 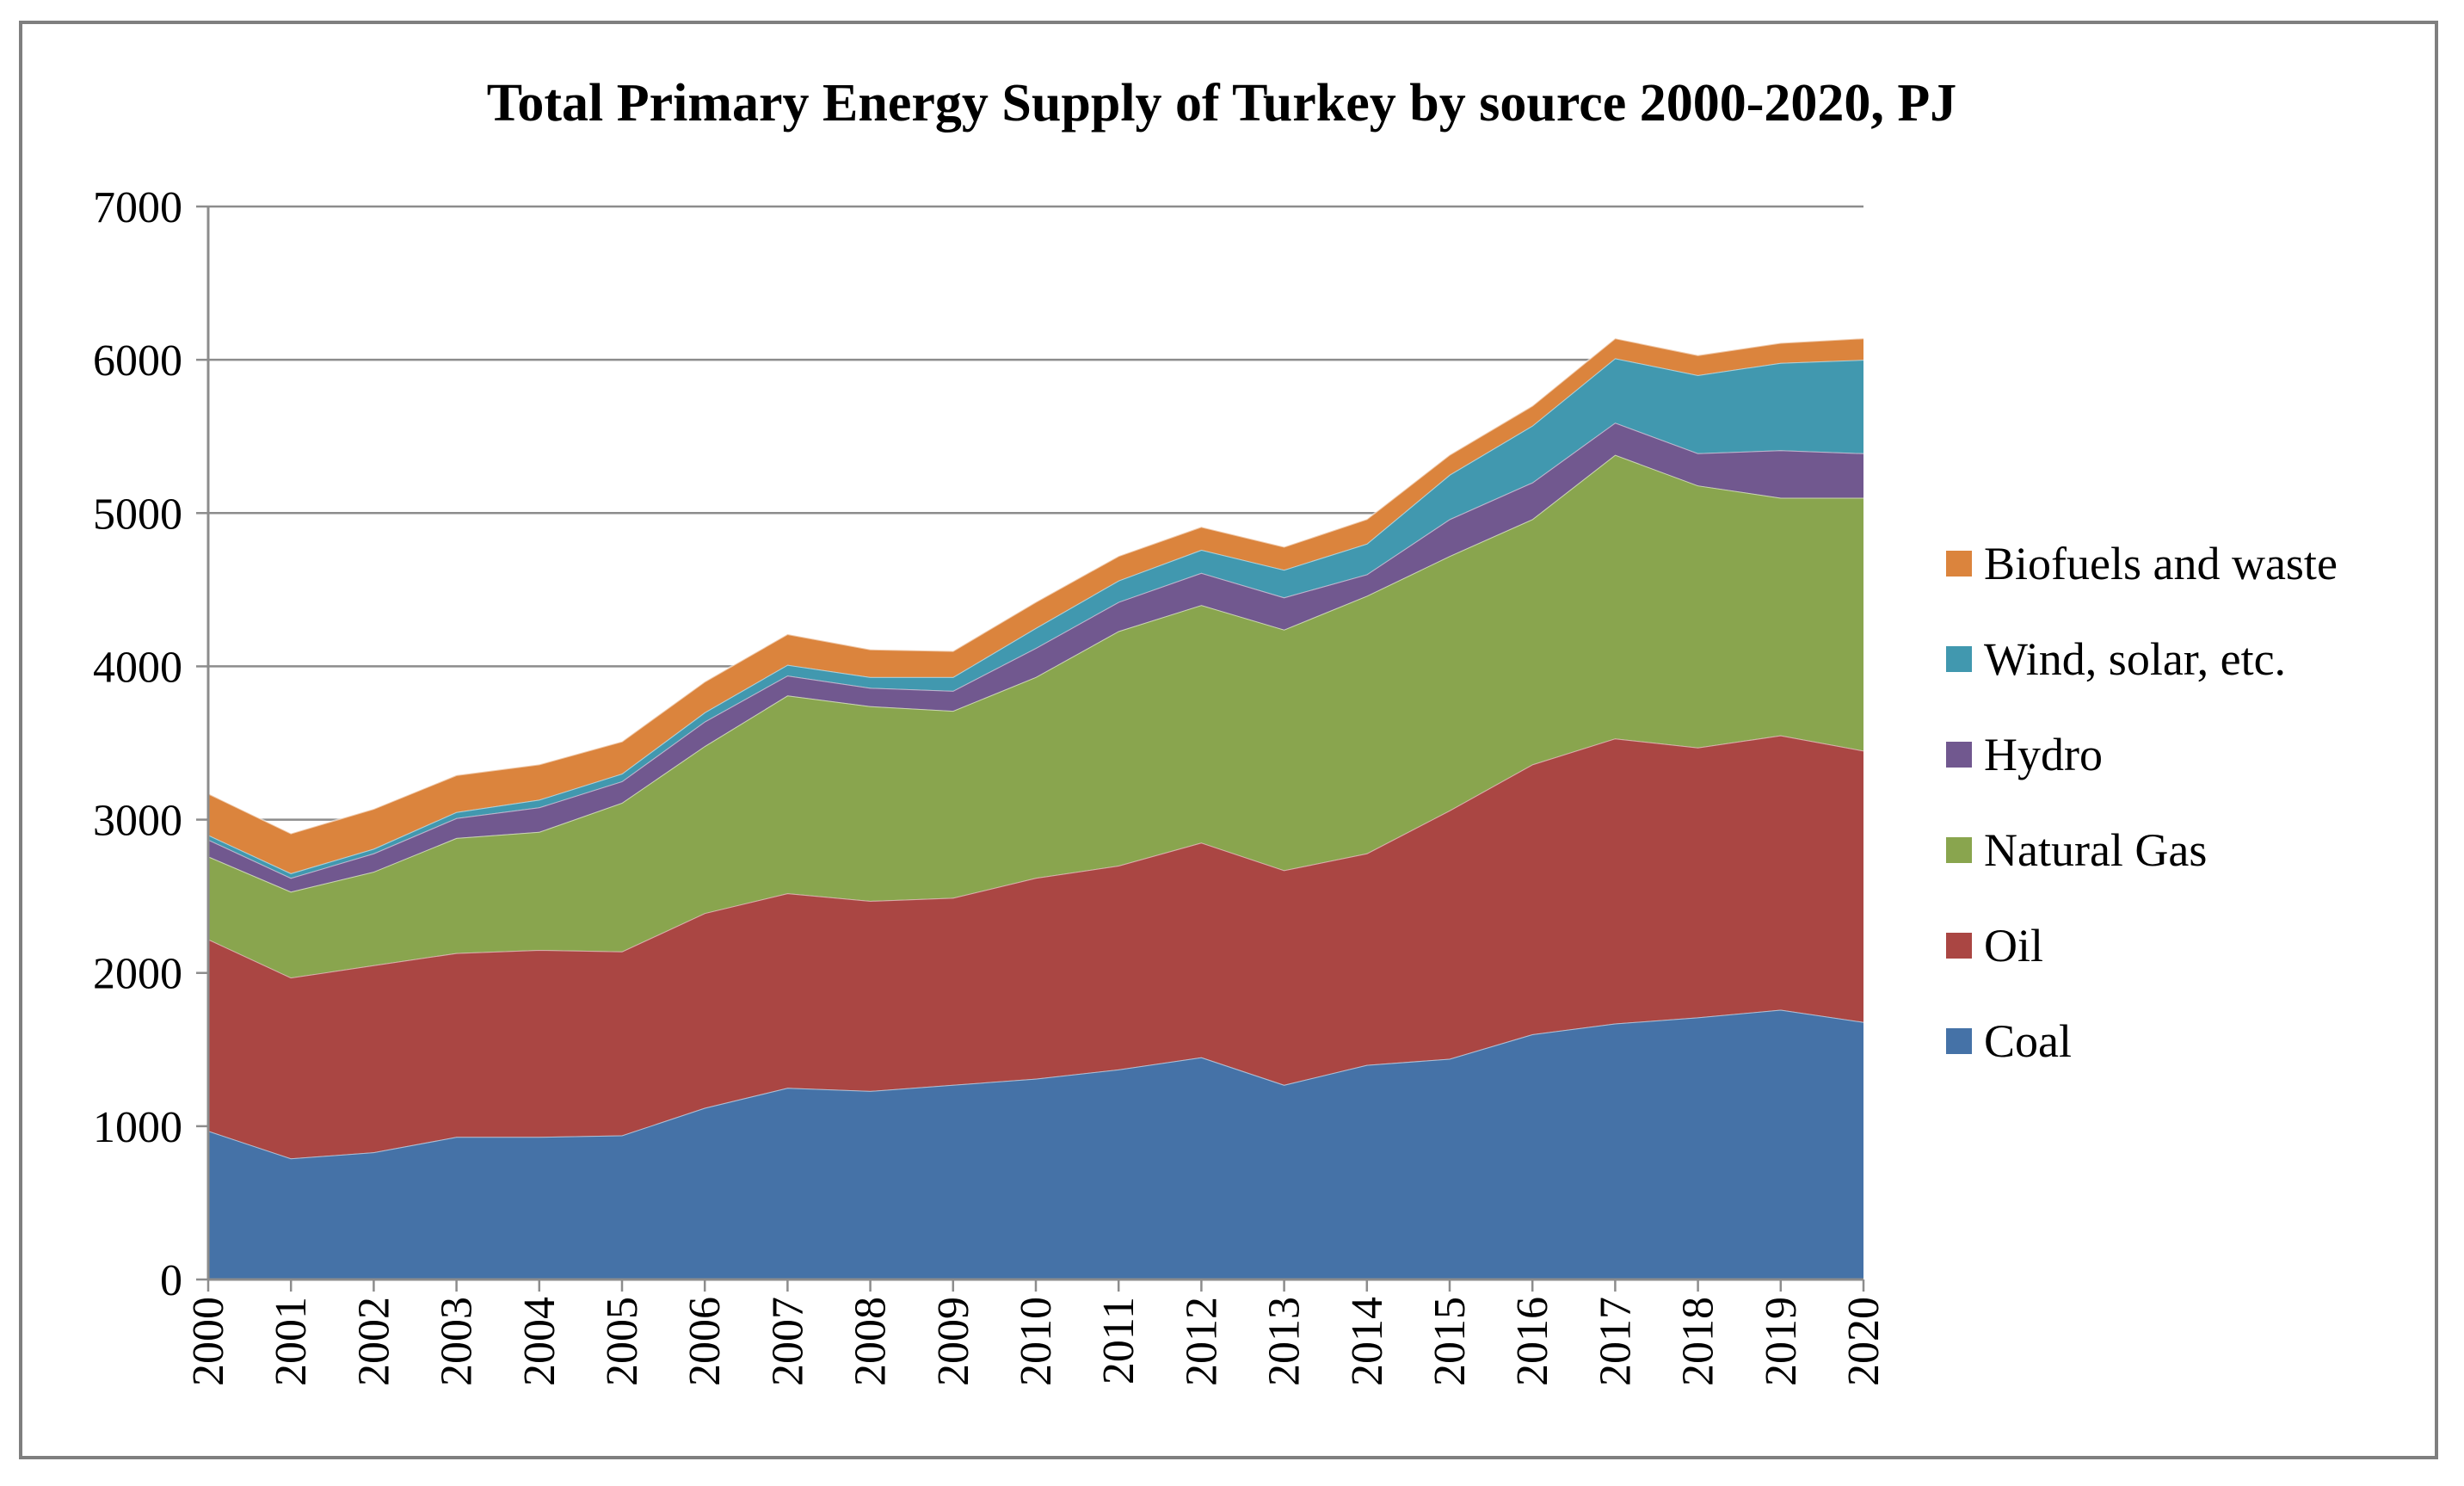 What do you see at coordinates (1285, 1341) in the screenshot?
I see `x-tick-label: 2013` at bounding box center [1285, 1341].